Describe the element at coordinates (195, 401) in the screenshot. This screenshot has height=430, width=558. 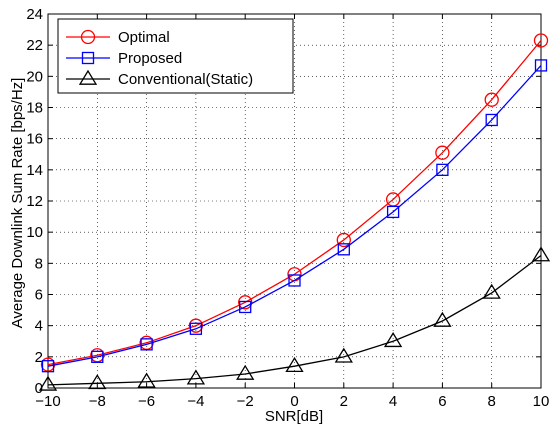
I see `x-tick-label: −4` at that location.